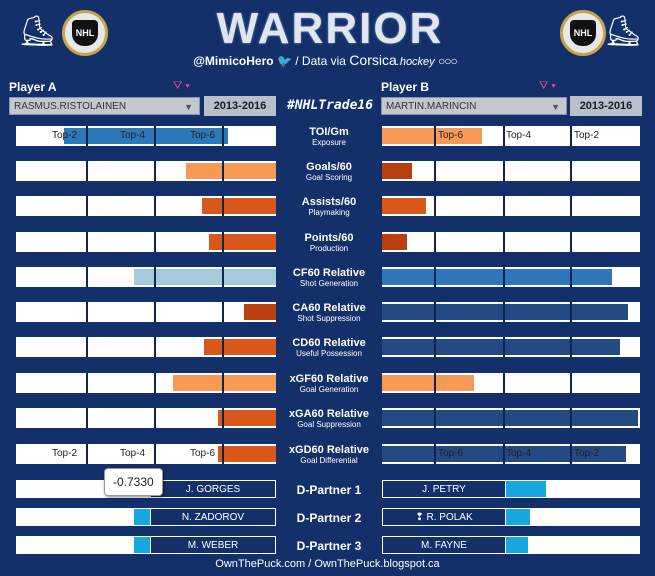  I want to click on player-b-season: 2013-2016, so click(606, 106).